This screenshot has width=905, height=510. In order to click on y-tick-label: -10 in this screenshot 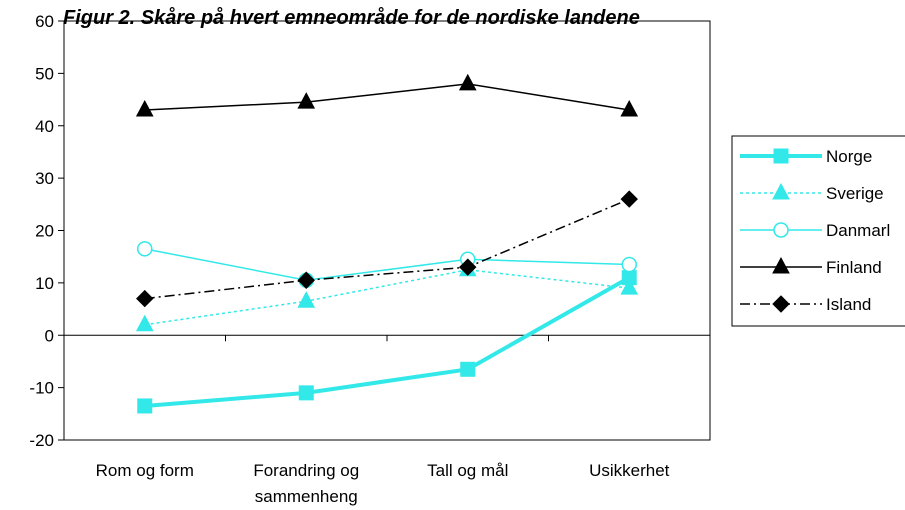, I will do `click(41, 388)`.